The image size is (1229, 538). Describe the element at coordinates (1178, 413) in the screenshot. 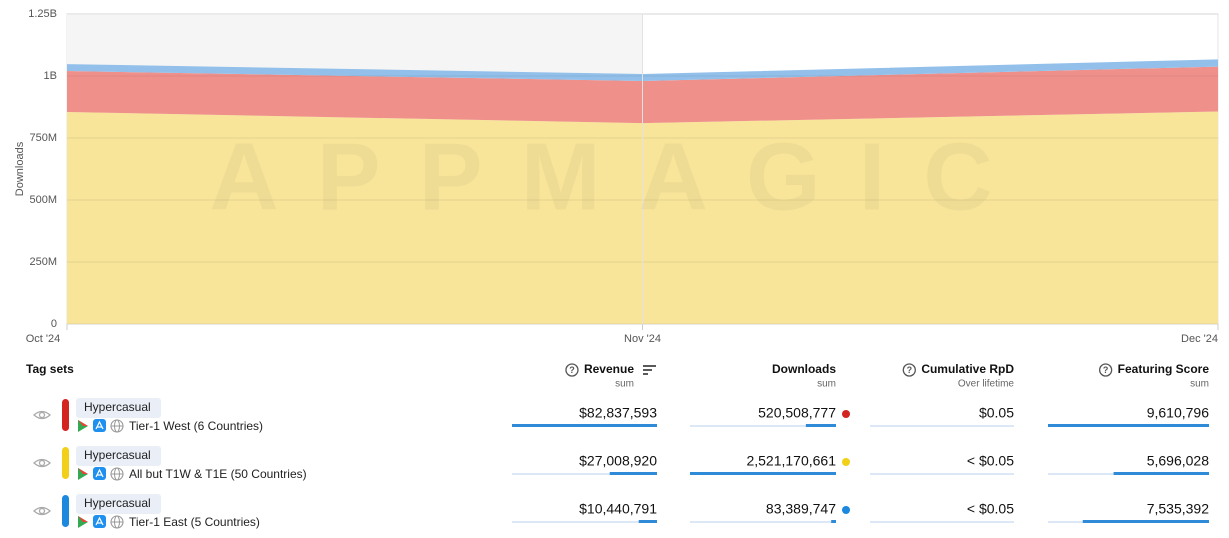

I see `cell-value: 9,610,796` at that location.